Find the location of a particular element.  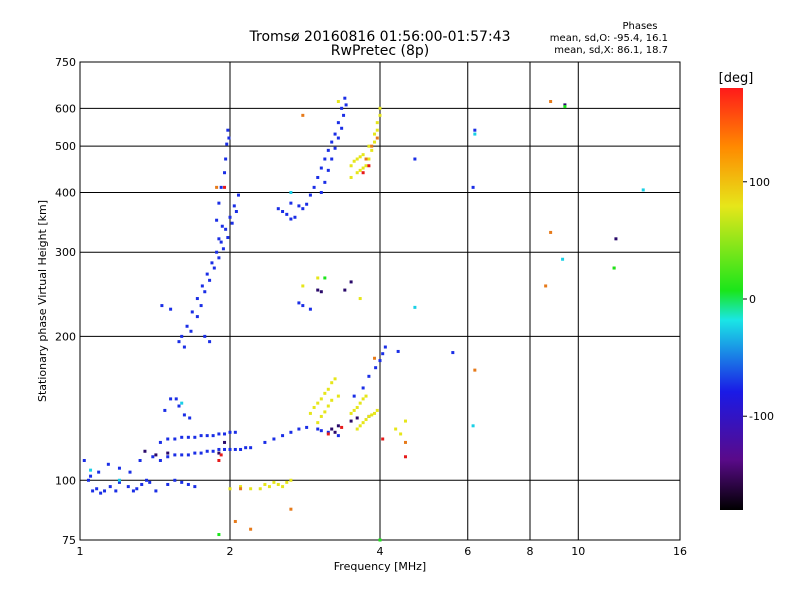

y-tick-label: 100 is located at coordinates (65, 480).